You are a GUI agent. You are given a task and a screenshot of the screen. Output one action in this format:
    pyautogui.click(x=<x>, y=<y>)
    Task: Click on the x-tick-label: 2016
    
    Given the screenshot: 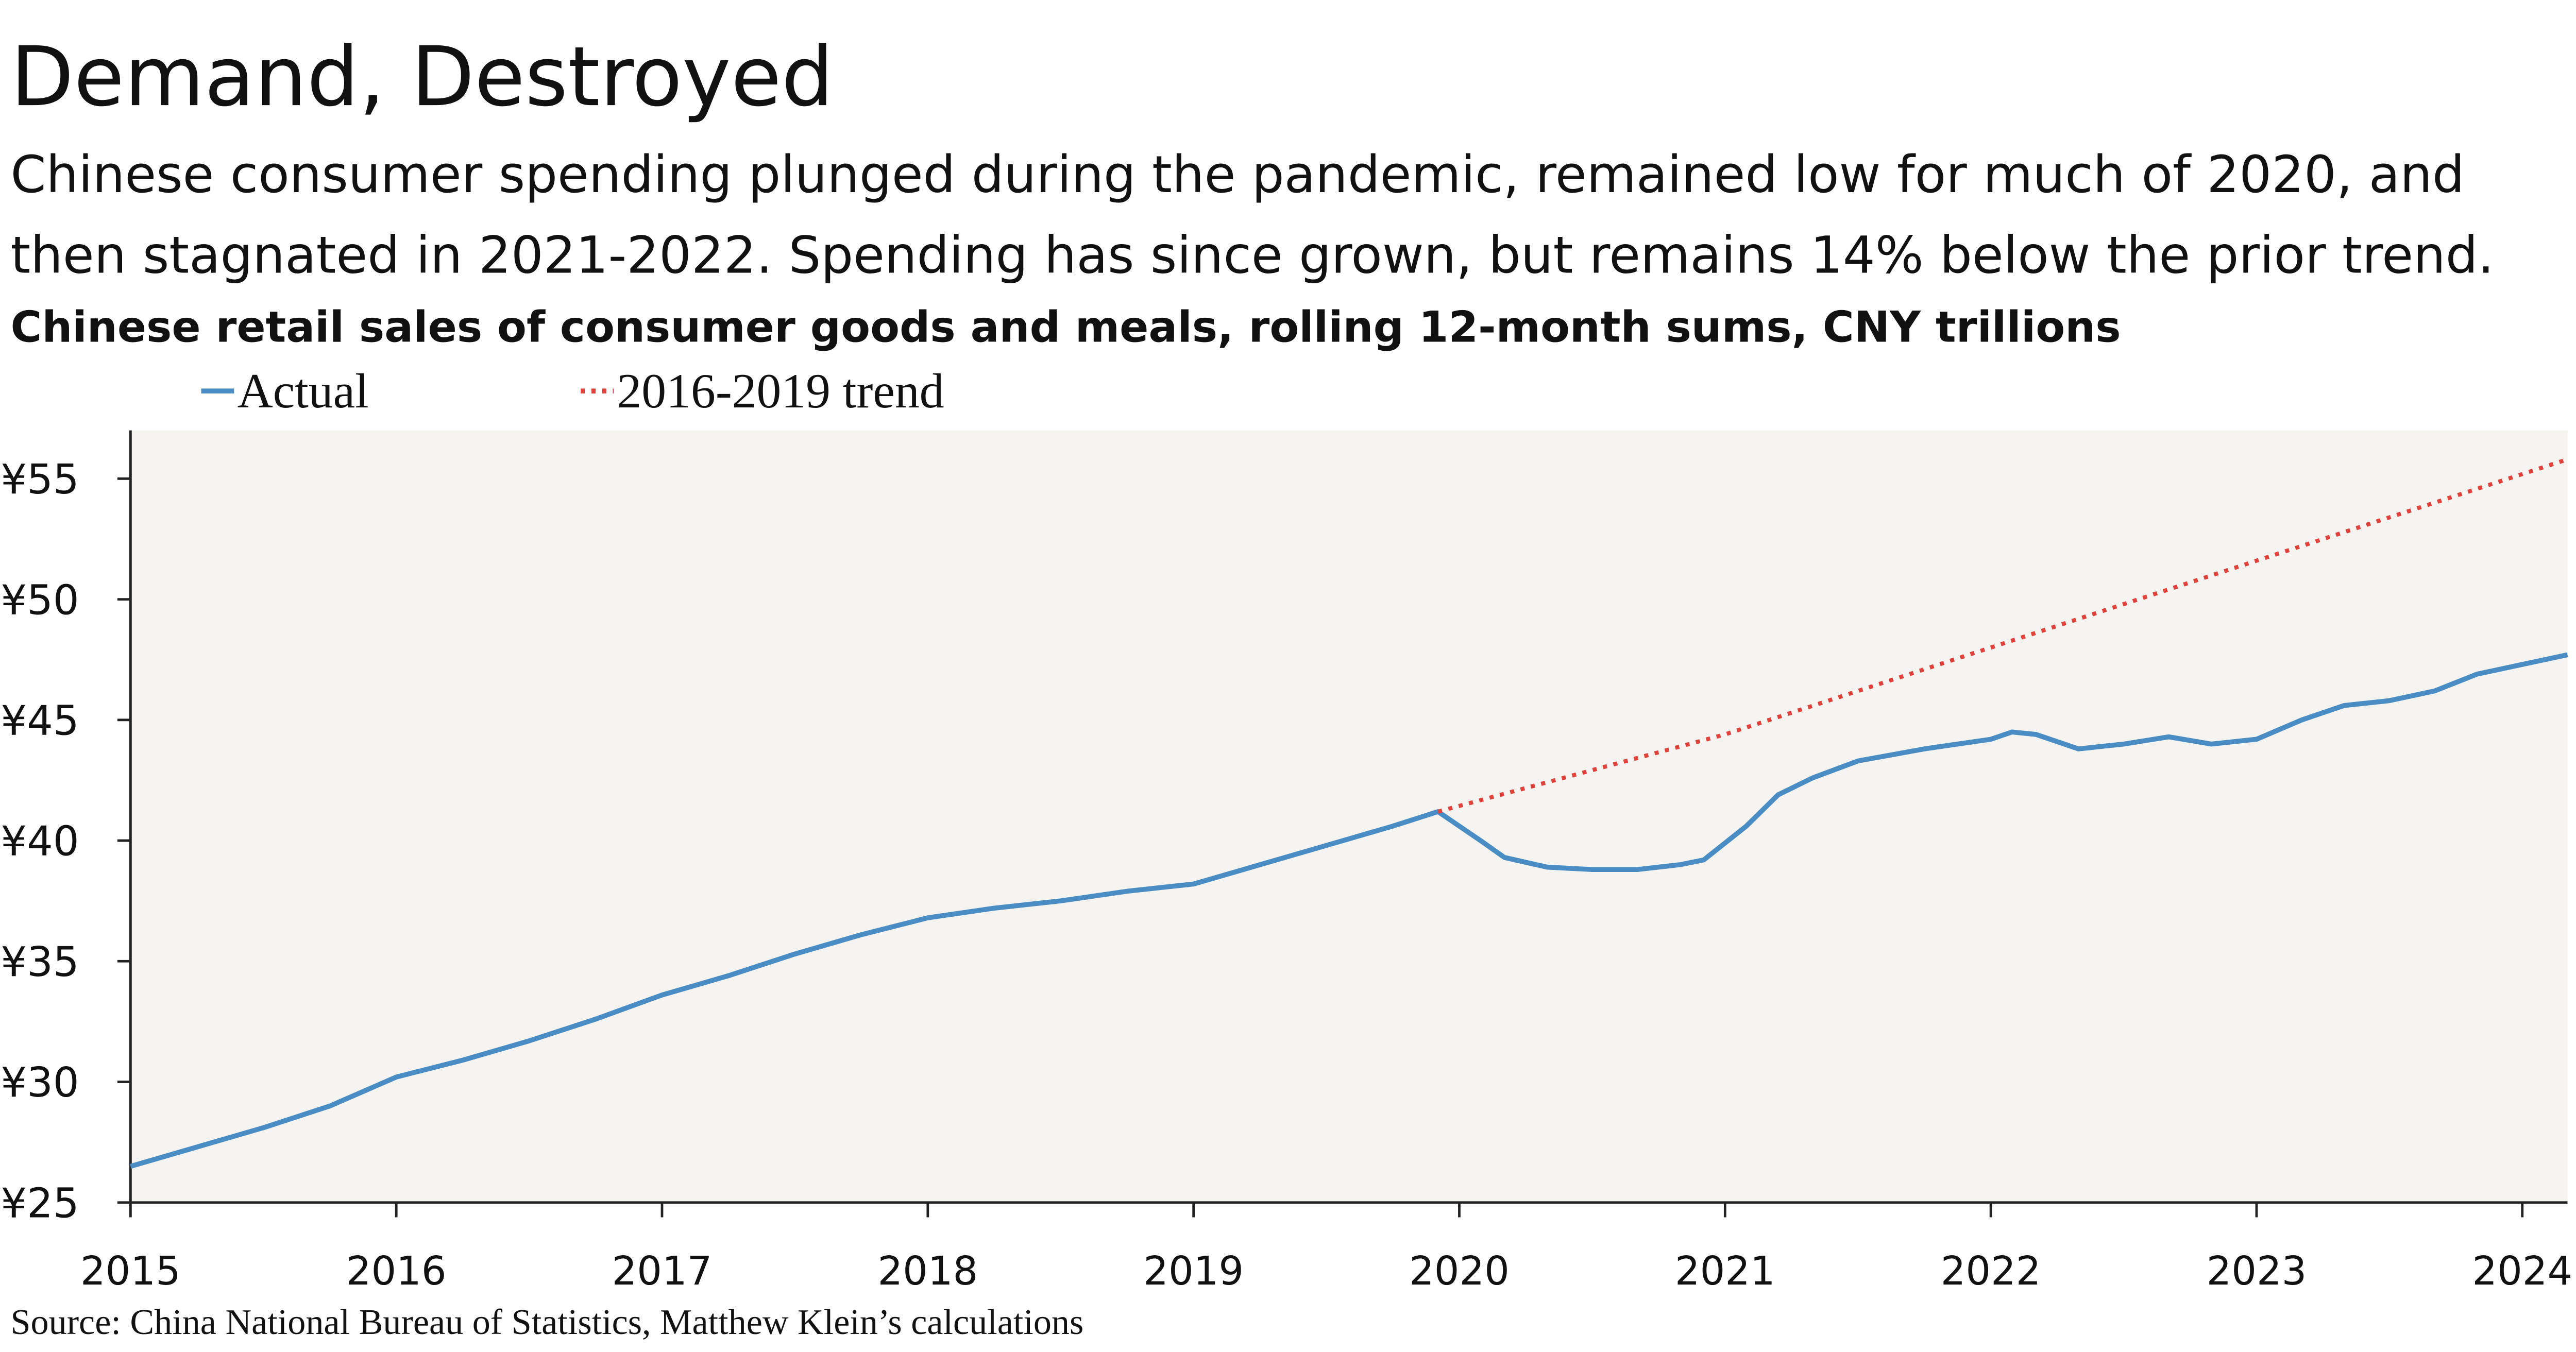 What is the action you would take?
    pyautogui.click(x=396, y=1271)
    